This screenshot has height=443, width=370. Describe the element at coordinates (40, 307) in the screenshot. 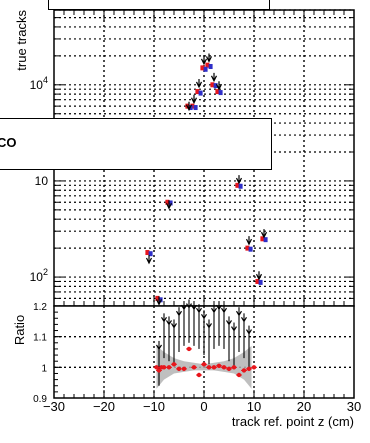

I see `bottom-y-tick-label: 1.2` at that location.